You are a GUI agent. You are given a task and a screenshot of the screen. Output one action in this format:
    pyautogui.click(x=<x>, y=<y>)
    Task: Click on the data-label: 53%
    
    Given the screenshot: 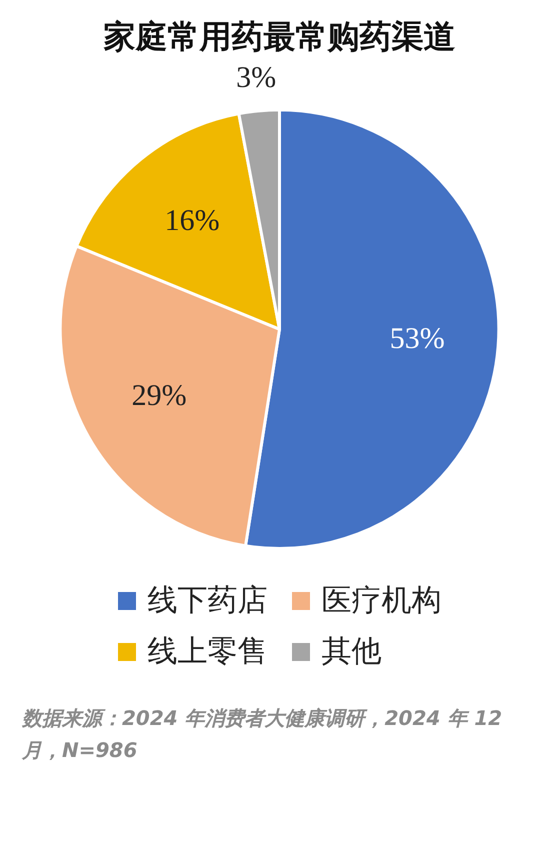 What is the action you would take?
    pyautogui.click(x=417, y=338)
    